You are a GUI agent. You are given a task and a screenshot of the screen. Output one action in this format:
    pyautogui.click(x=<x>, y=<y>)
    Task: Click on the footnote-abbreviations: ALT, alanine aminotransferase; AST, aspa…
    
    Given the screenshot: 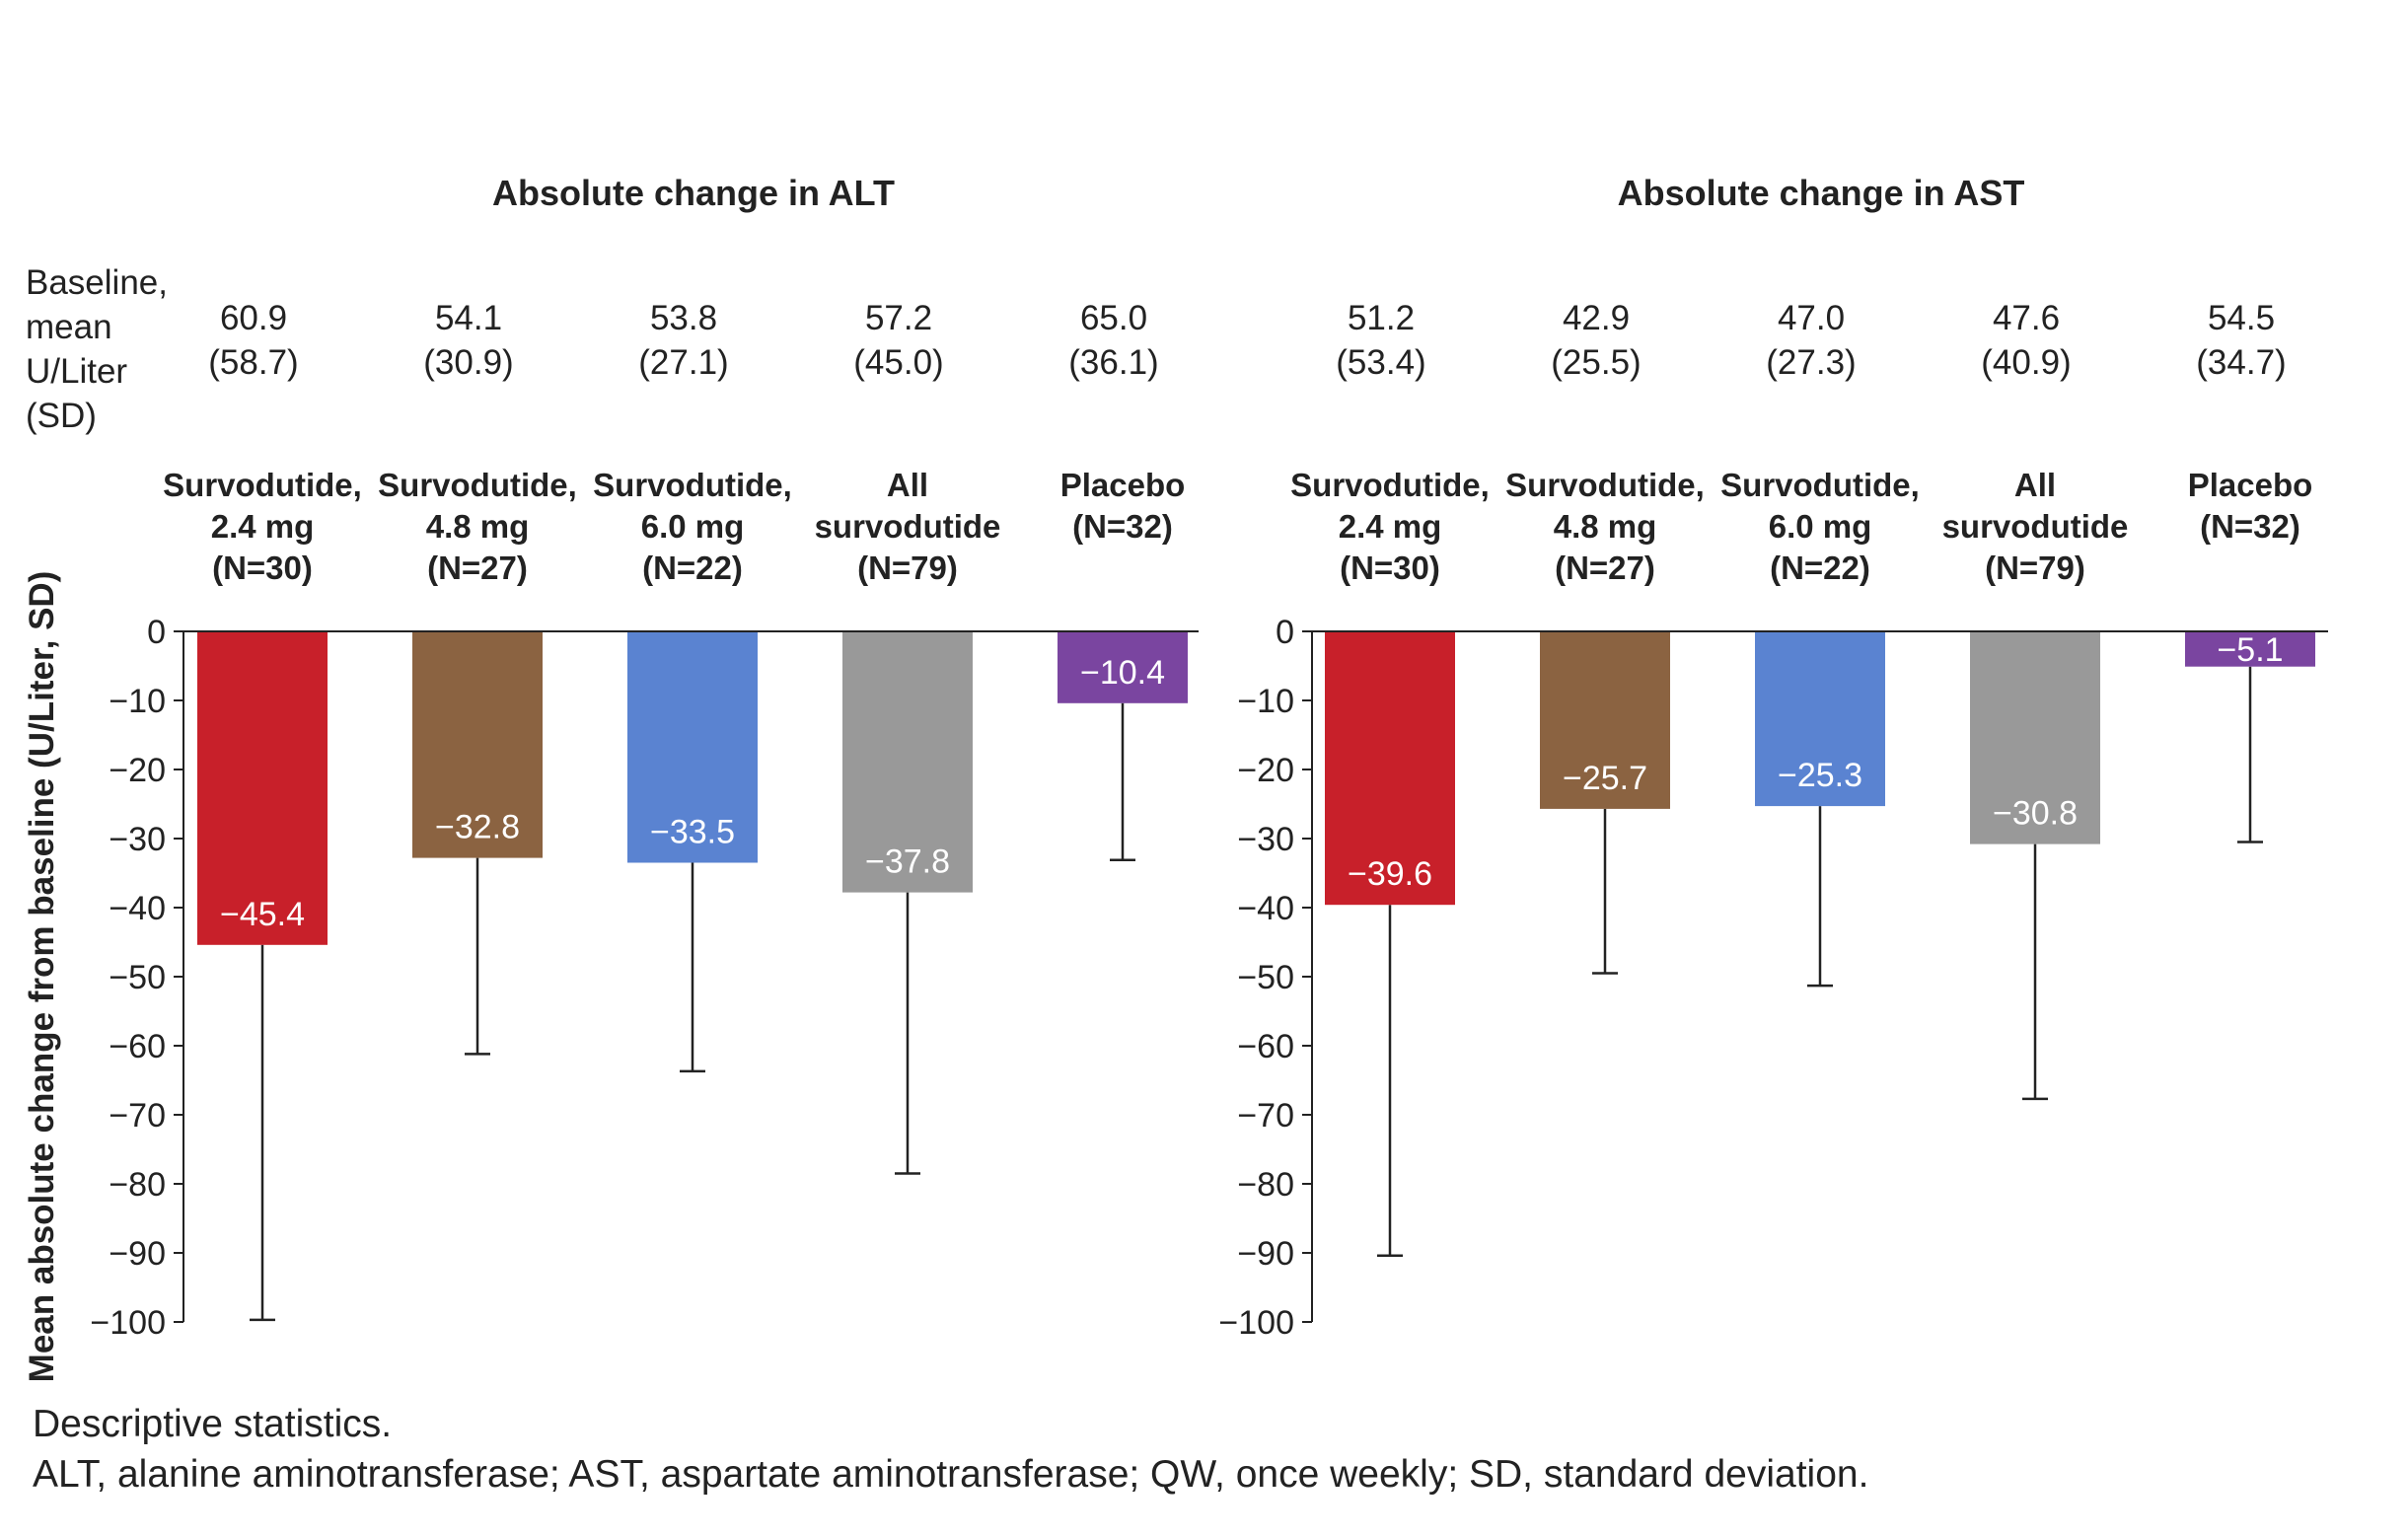 What is the action you would take?
    pyautogui.click(x=951, y=1474)
    